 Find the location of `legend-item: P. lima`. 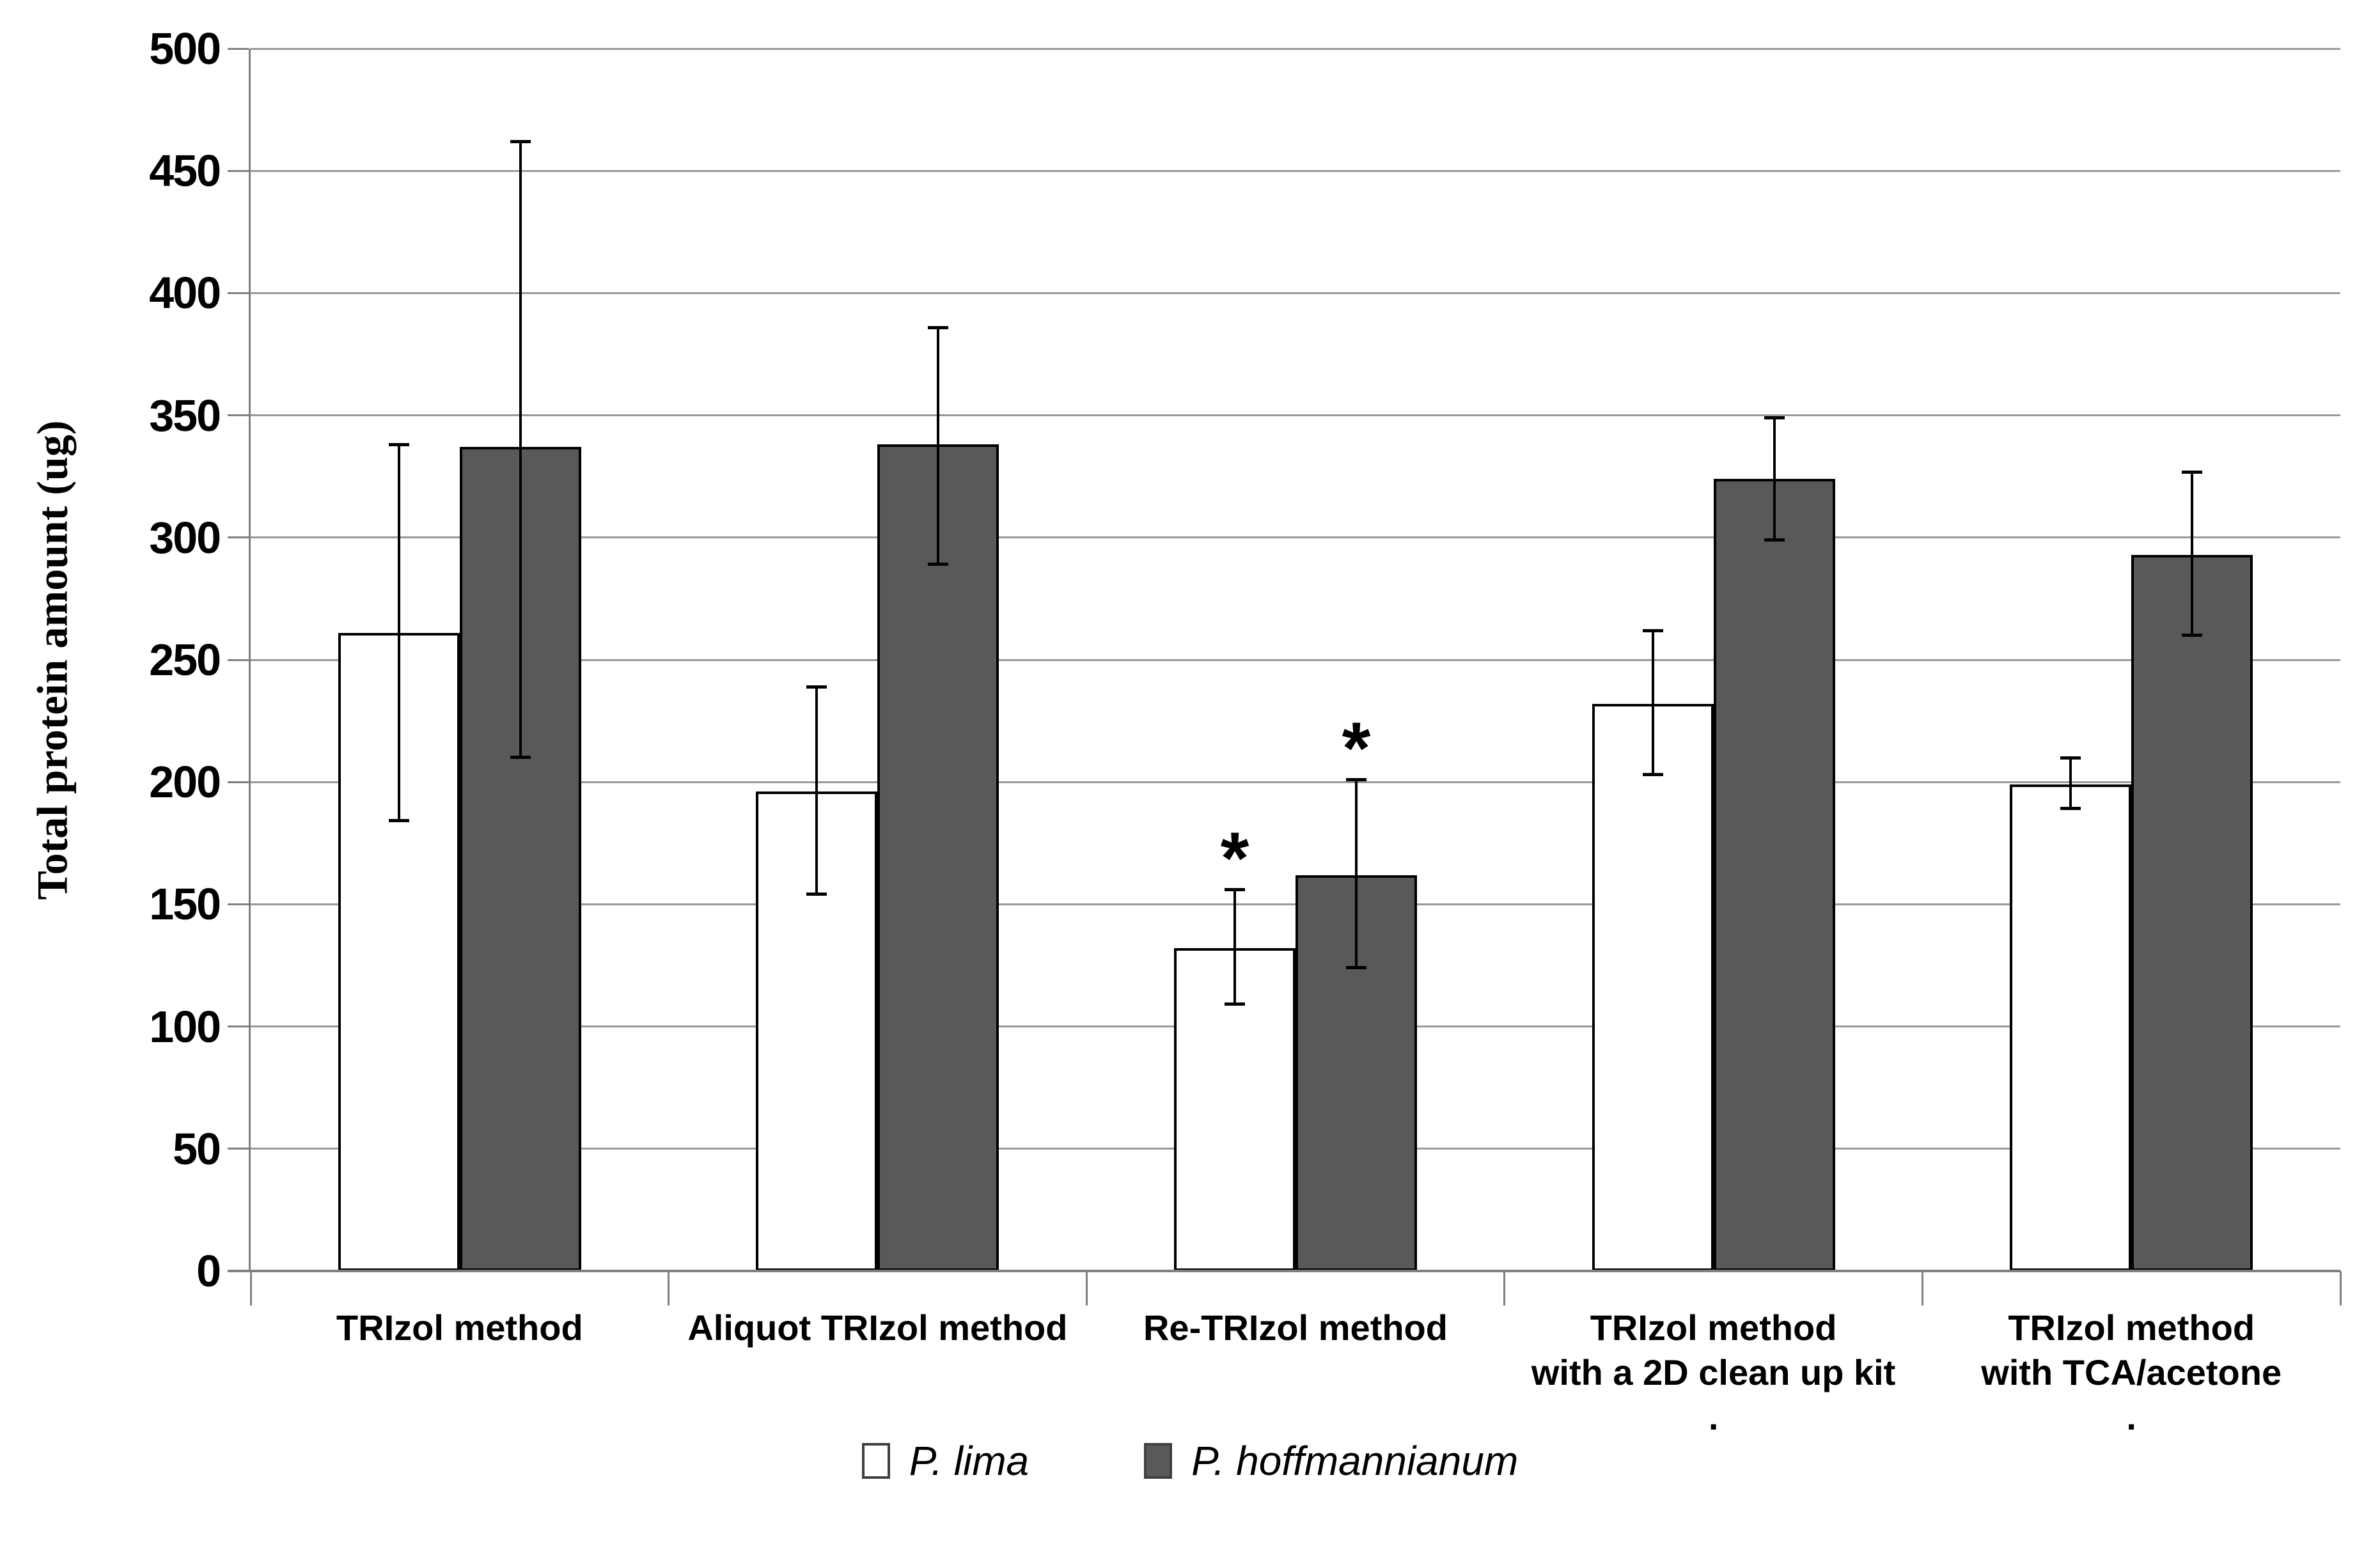

legend-item: P. lima is located at coordinates (945, 1461).